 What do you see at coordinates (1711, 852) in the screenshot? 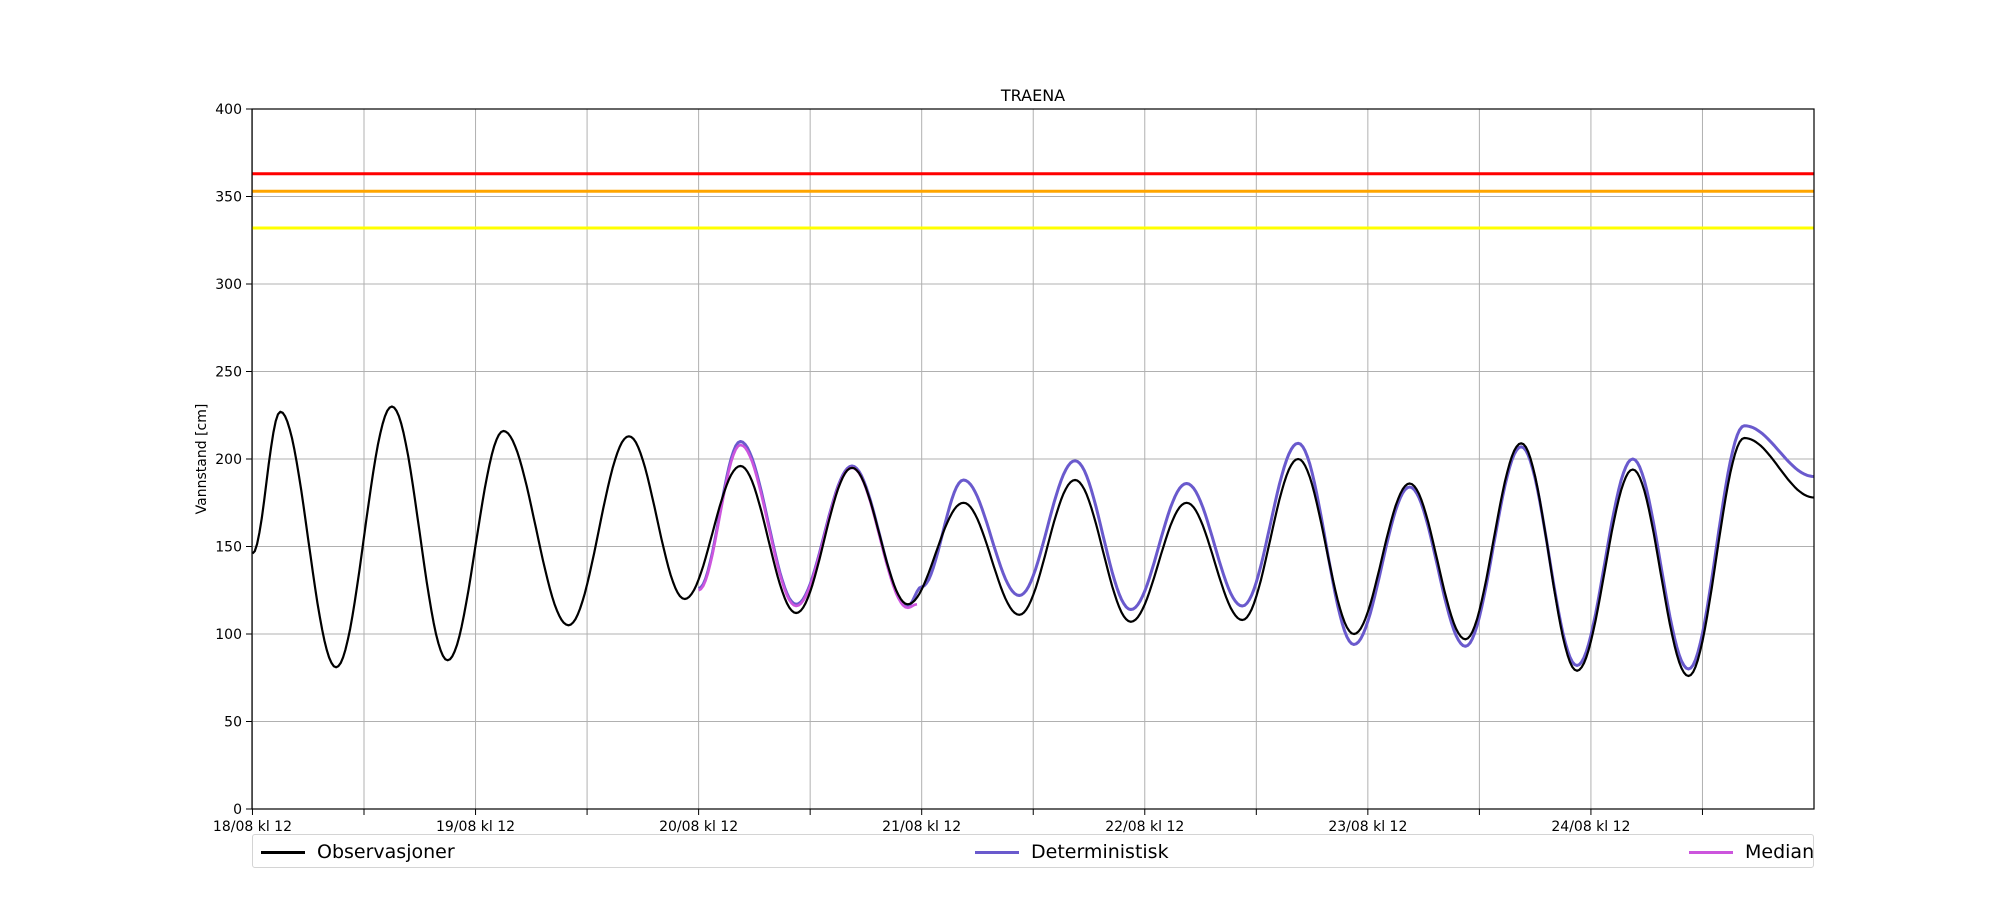
I see `legend-swatch-median` at bounding box center [1711, 852].